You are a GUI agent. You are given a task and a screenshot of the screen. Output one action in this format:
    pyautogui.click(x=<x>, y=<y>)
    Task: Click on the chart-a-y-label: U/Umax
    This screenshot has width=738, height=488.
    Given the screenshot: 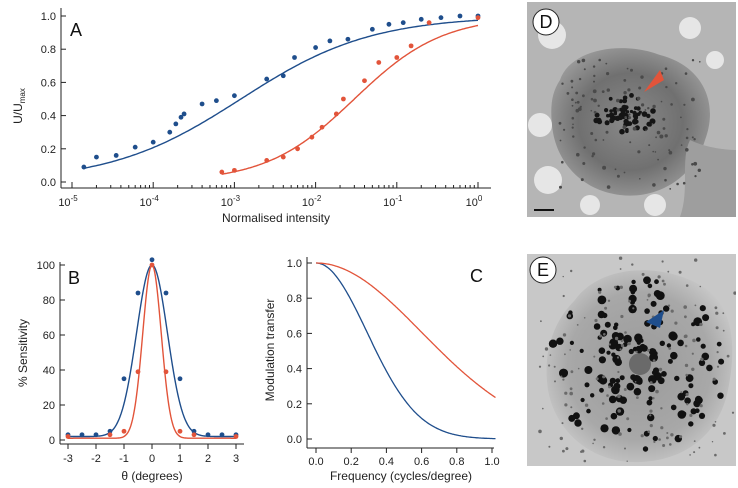 What is the action you would take?
    pyautogui.click(x=19, y=106)
    